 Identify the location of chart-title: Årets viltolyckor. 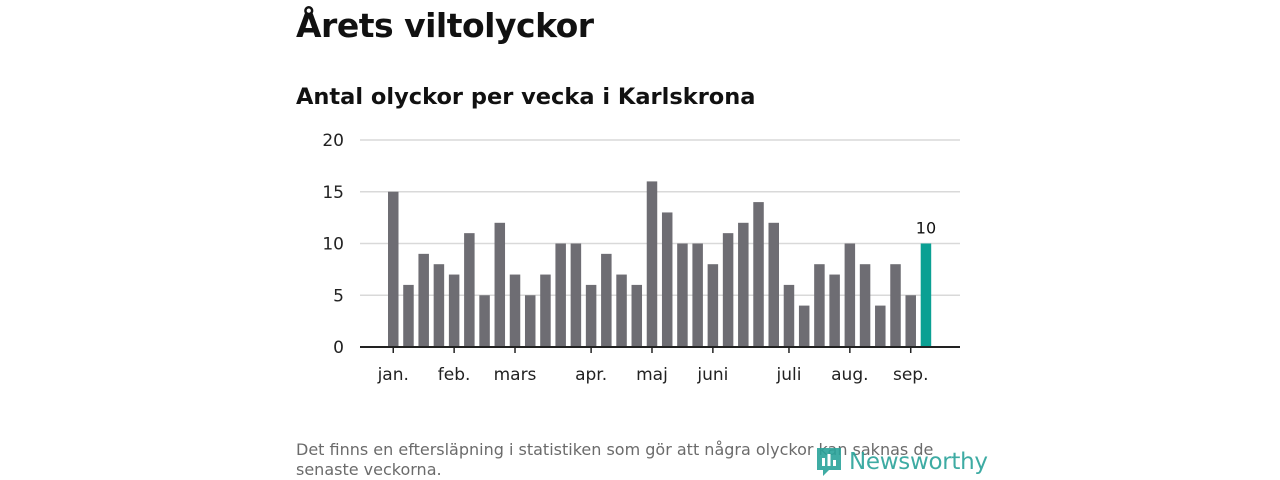
(445, 25).